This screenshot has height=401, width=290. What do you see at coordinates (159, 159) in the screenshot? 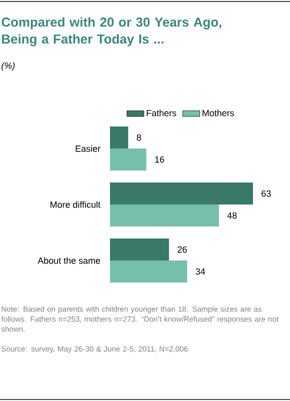
I see `data-label: 16` at bounding box center [159, 159].